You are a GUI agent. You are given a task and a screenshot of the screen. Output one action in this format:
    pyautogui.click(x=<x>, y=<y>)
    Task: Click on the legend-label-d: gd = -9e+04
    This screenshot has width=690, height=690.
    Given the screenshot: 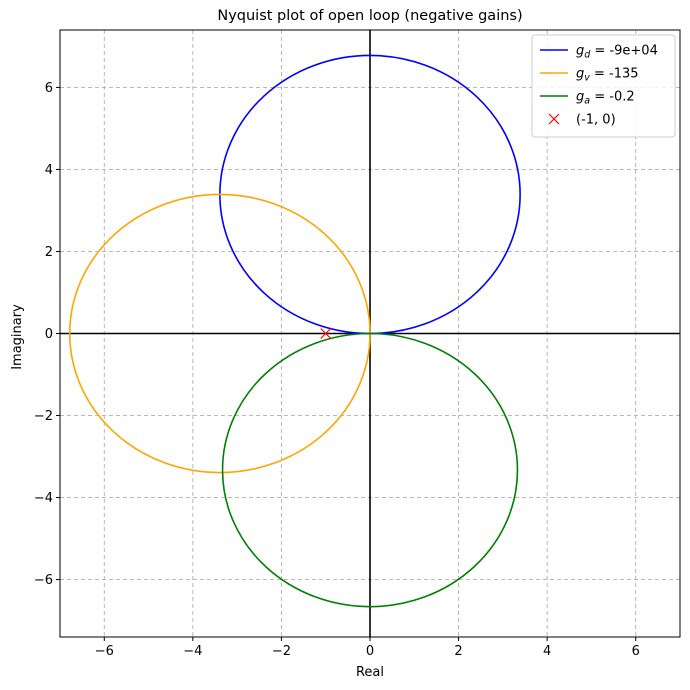 What is the action you would take?
    pyautogui.click(x=617, y=52)
    